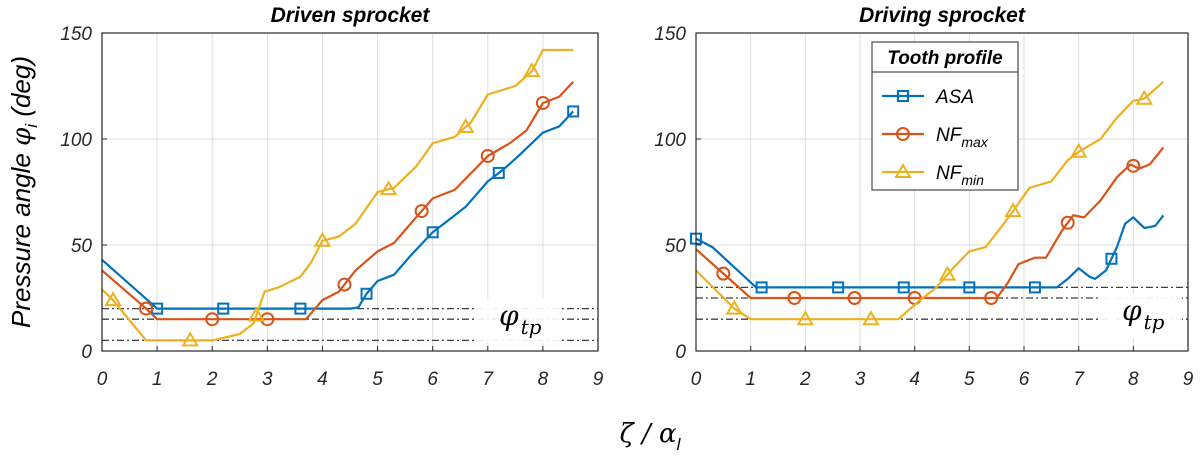 This screenshot has width=1200, height=457. I want to click on legend-label-base: ASA, so click(954, 97).